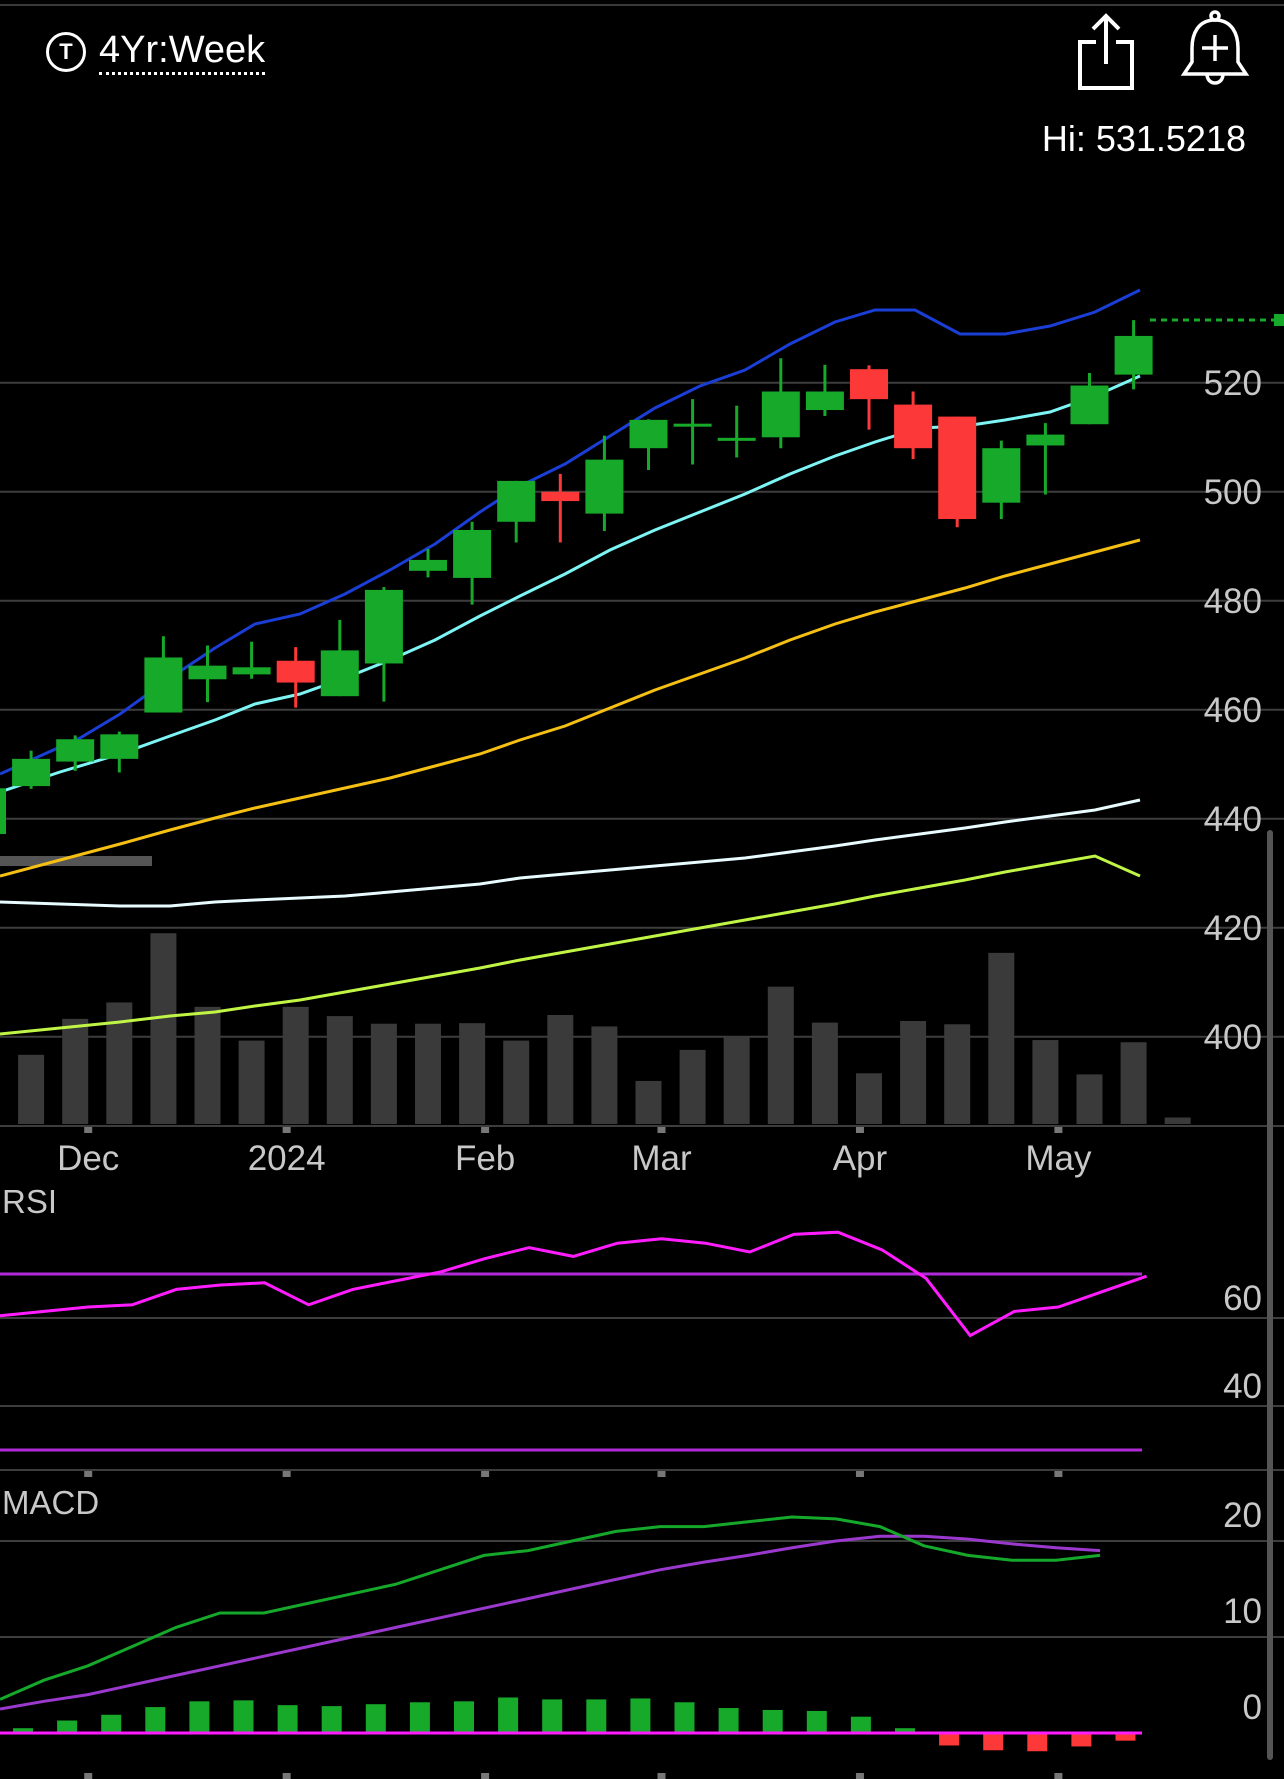 Image resolution: width=1284 pixels, height=1779 pixels. What do you see at coordinates (29, 1201) in the screenshot?
I see `rsi-title: RSI` at bounding box center [29, 1201].